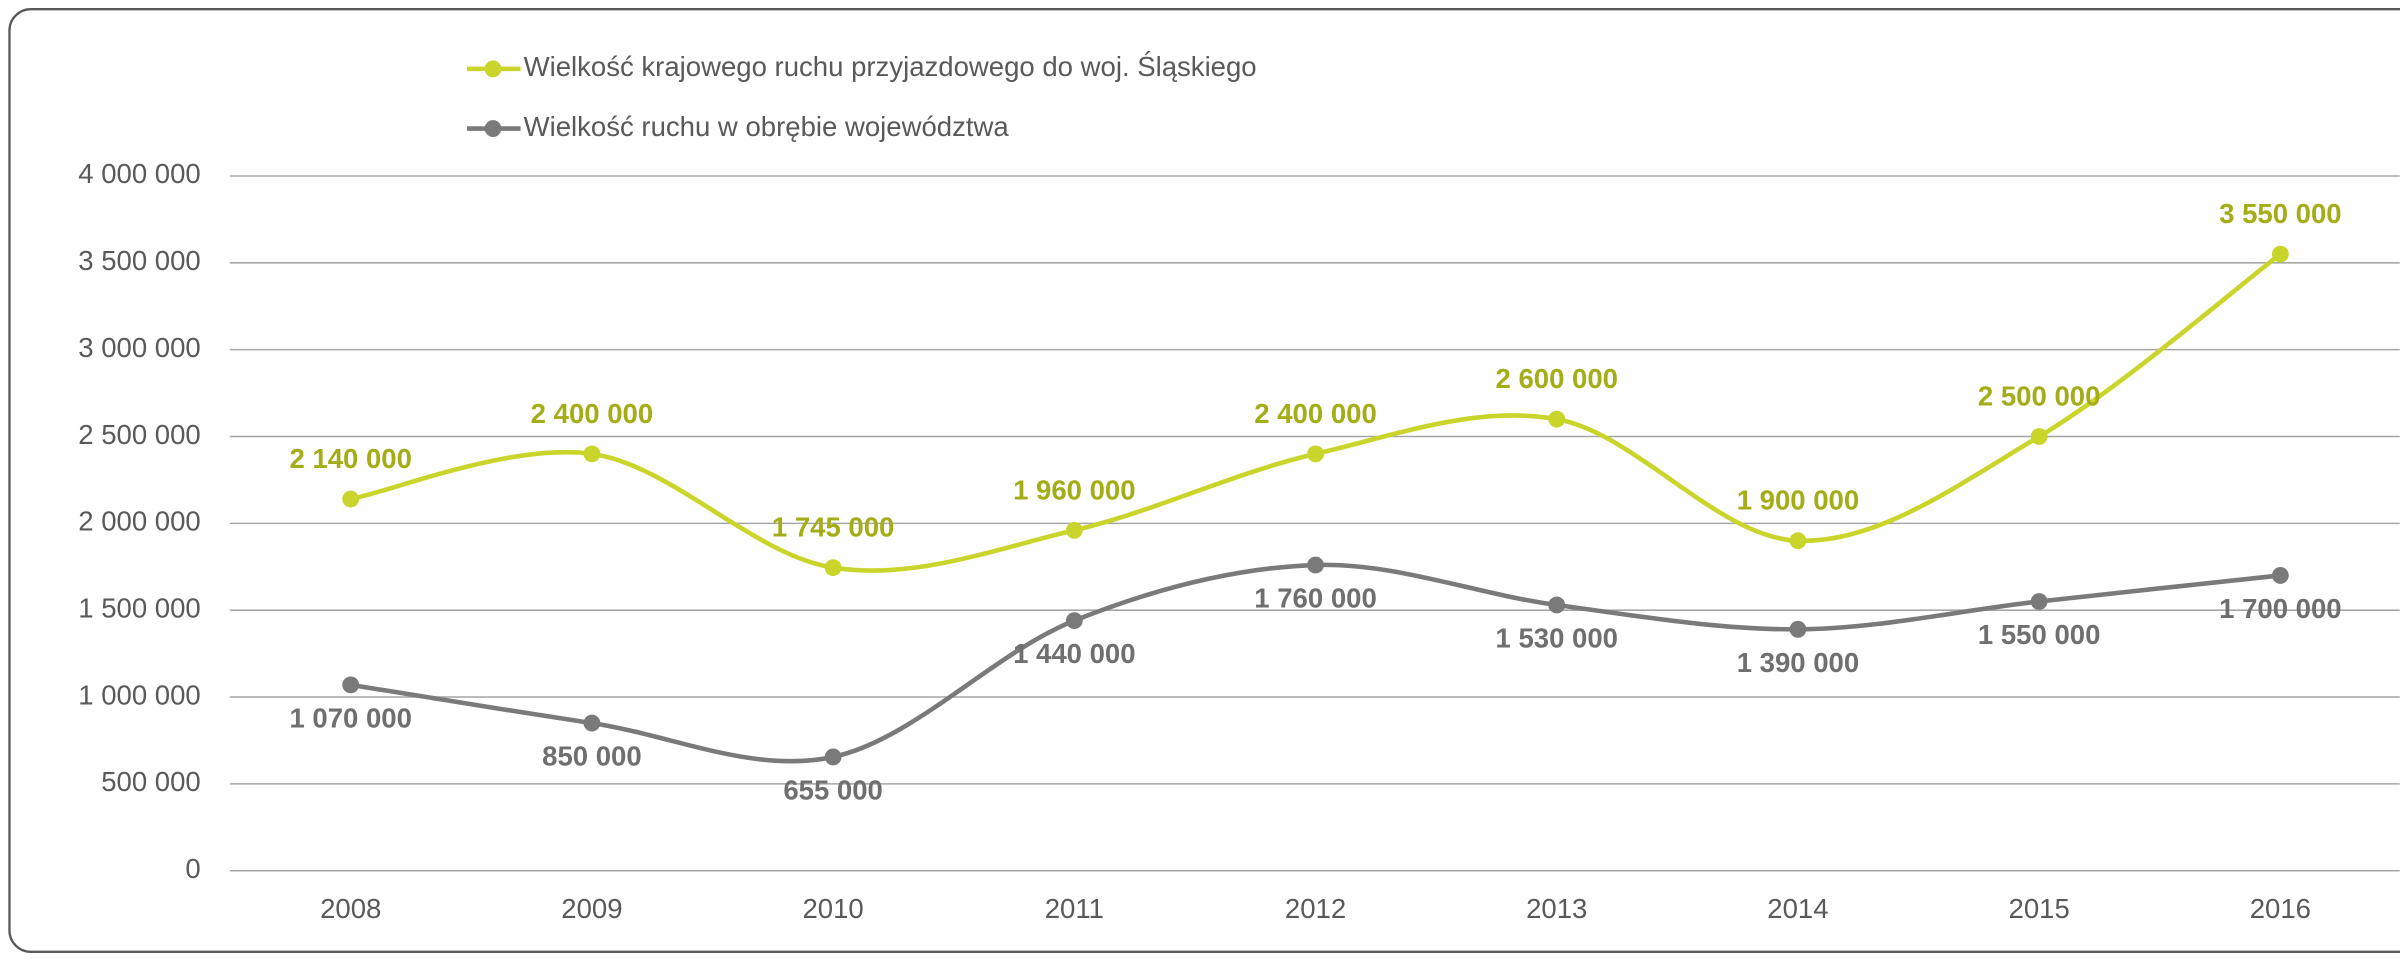 The image size is (2400, 961). I want to click on y-tick-label: 3 500 000, so click(139, 260).